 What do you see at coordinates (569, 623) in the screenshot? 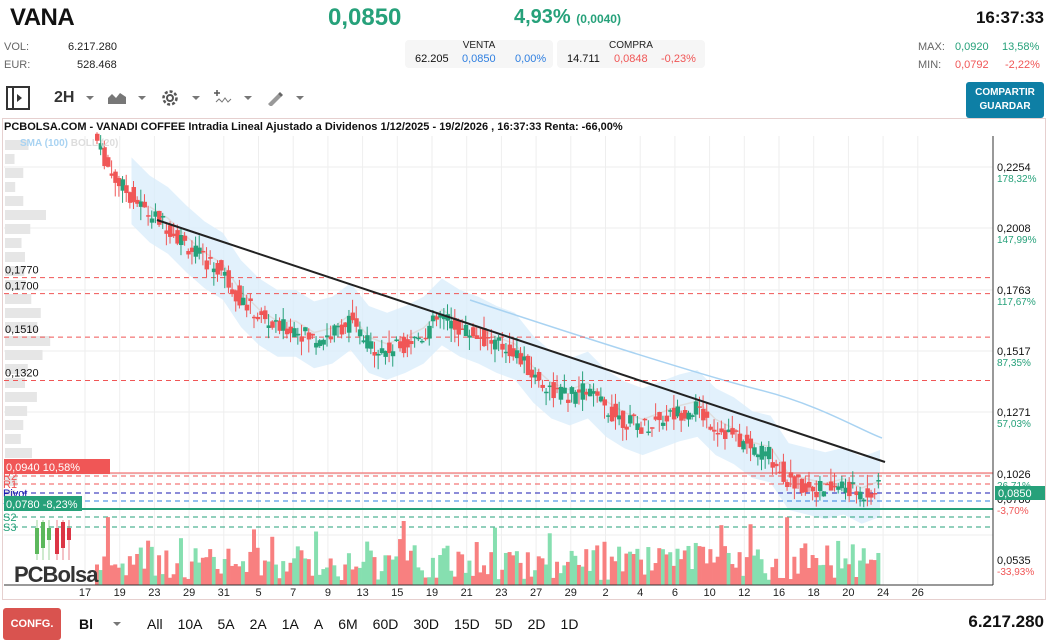
I see `range-1d: 1D` at bounding box center [569, 623].